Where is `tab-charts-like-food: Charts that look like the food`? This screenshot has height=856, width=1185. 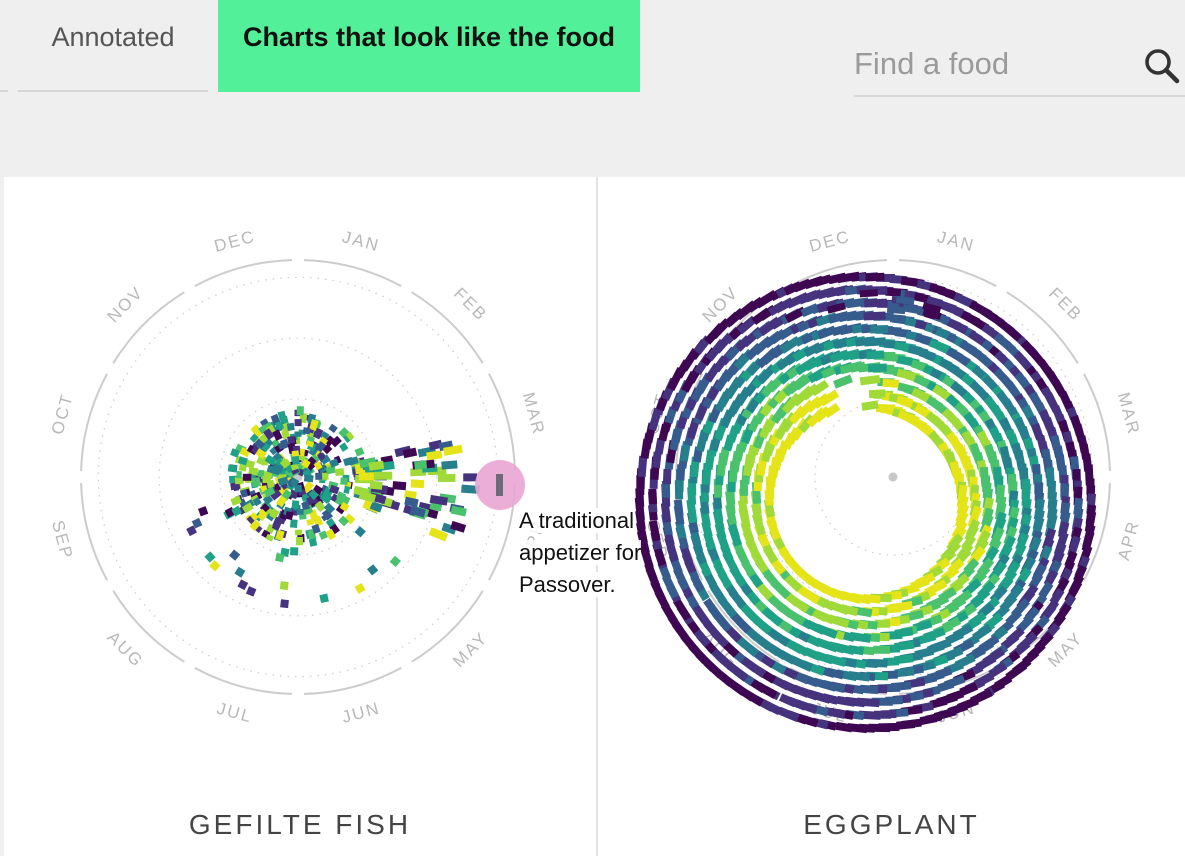
tab-charts-like-food: Charts that look like the food is located at coordinates (429, 46).